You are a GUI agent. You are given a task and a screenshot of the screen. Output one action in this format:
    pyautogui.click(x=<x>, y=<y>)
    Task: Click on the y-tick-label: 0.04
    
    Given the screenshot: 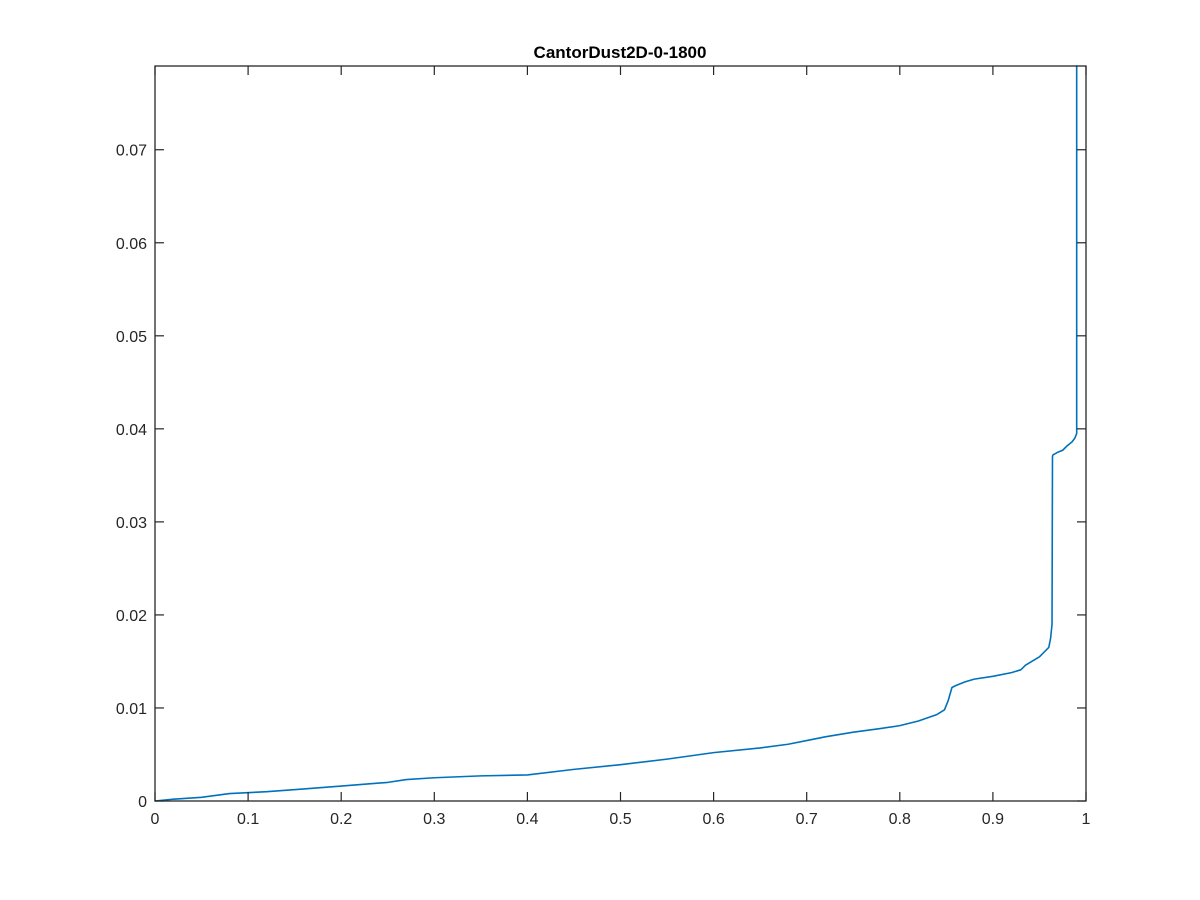 What is the action you would take?
    pyautogui.click(x=131, y=430)
    